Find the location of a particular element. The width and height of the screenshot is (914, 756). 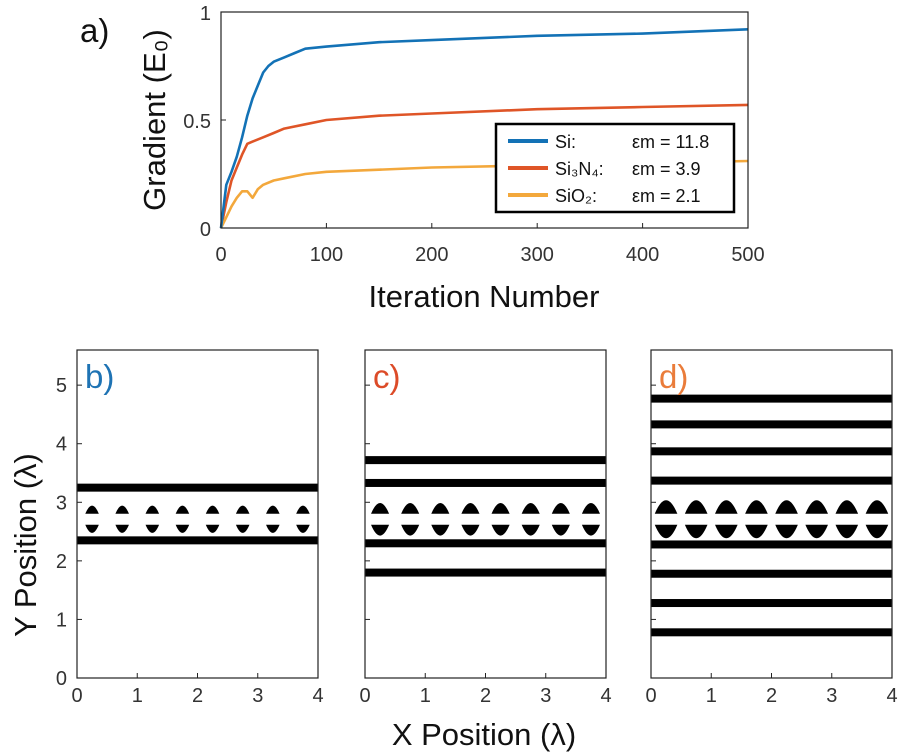

panel-label-a: a) is located at coordinates (94, 30).